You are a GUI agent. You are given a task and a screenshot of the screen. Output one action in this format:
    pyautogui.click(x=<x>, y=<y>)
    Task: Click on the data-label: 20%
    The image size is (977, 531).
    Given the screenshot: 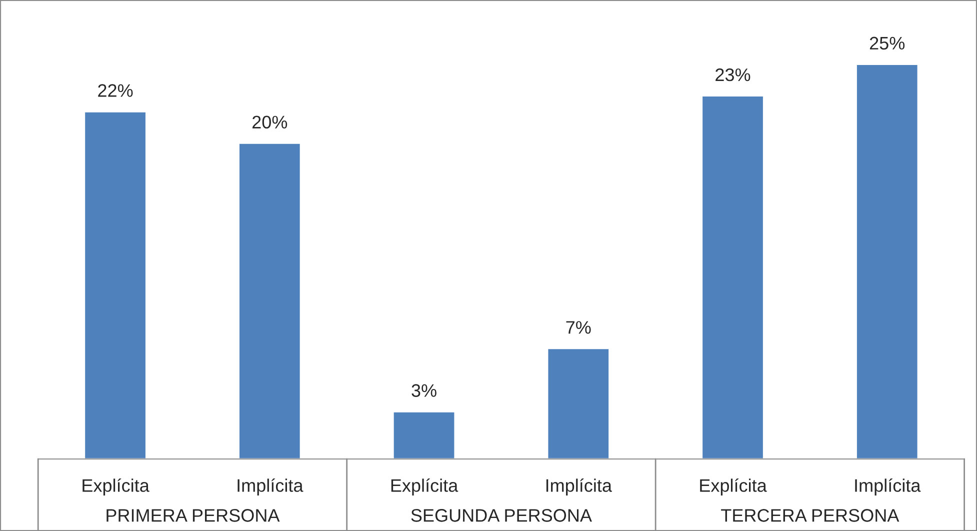 What is the action you would take?
    pyautogui.click(x=270, y=122)
    